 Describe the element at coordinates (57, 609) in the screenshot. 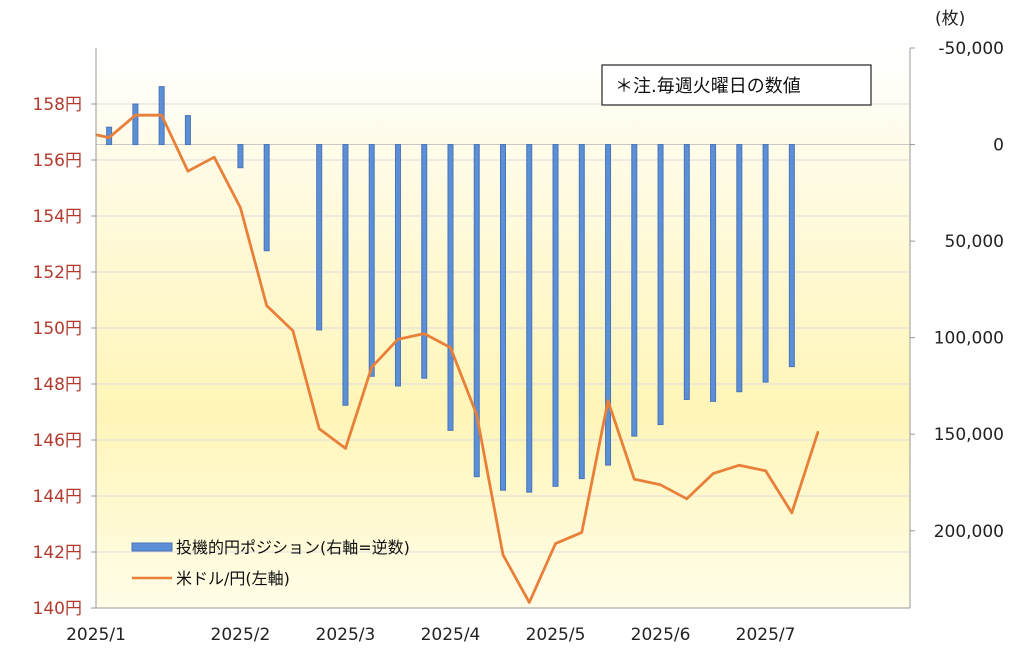

I see `left-tick-label: 140円` at that location.